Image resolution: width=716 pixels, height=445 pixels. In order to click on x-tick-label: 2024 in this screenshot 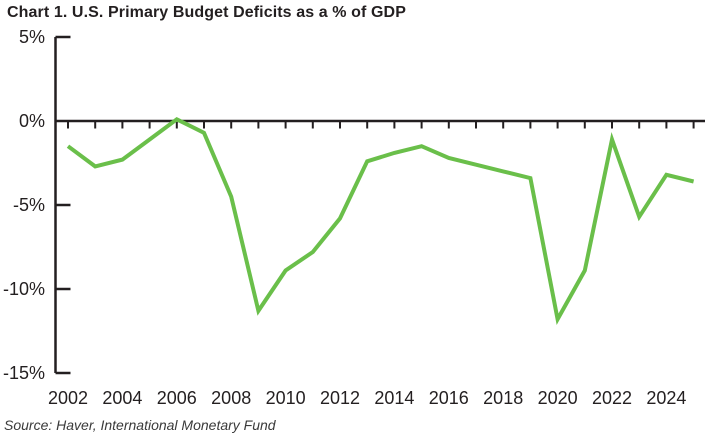, I will do `click(666, 398)`.